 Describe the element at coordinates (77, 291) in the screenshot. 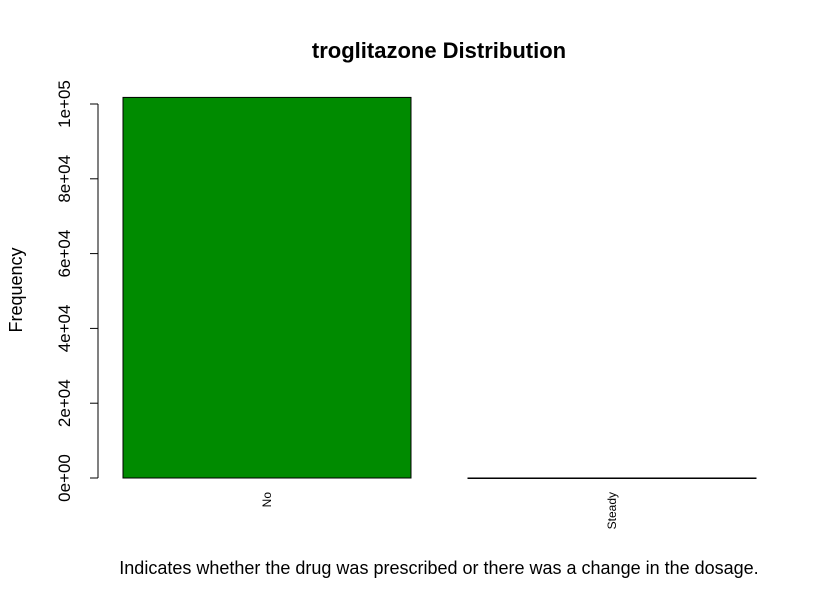

I see `y-axis: 0e+00 2e+04 4e+04 6e+04 8e+04 1e+05` at that location.